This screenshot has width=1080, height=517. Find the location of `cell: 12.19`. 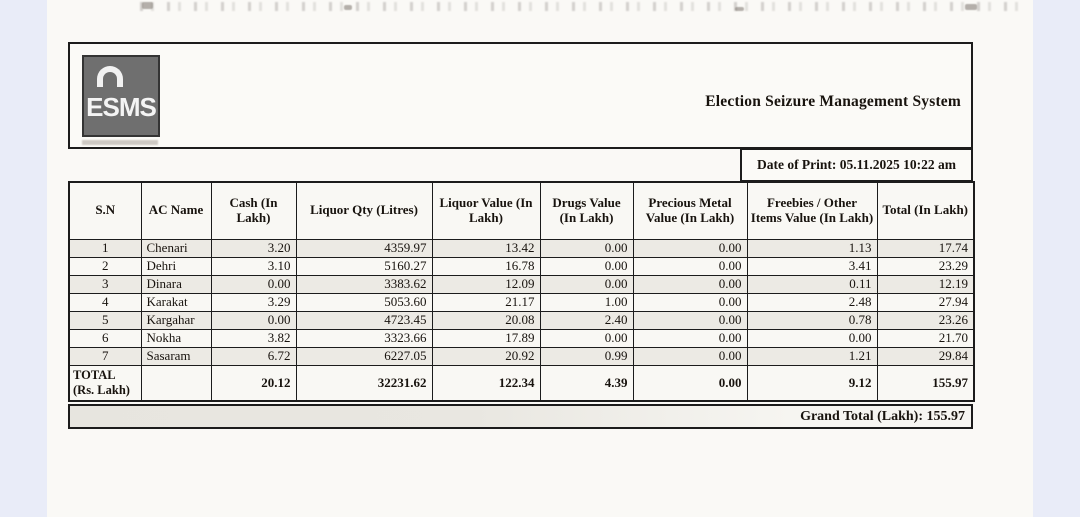

cell: 12.19 is located at coordinates (925, 284).